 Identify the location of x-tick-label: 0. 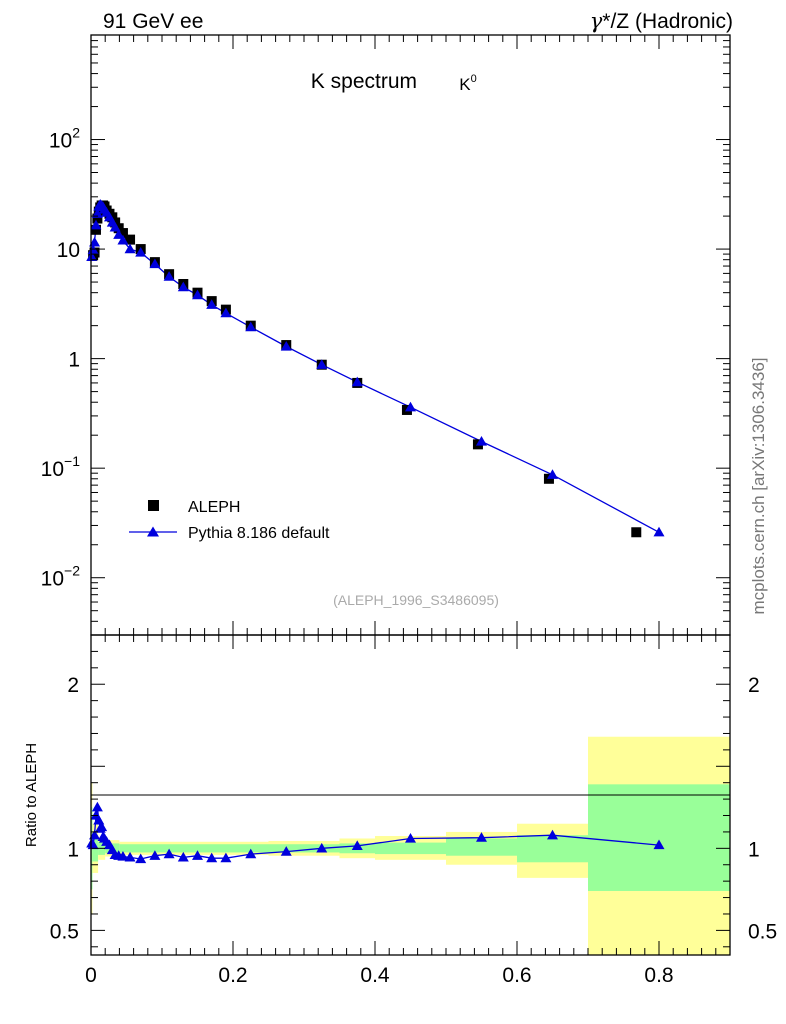
(91, 975).